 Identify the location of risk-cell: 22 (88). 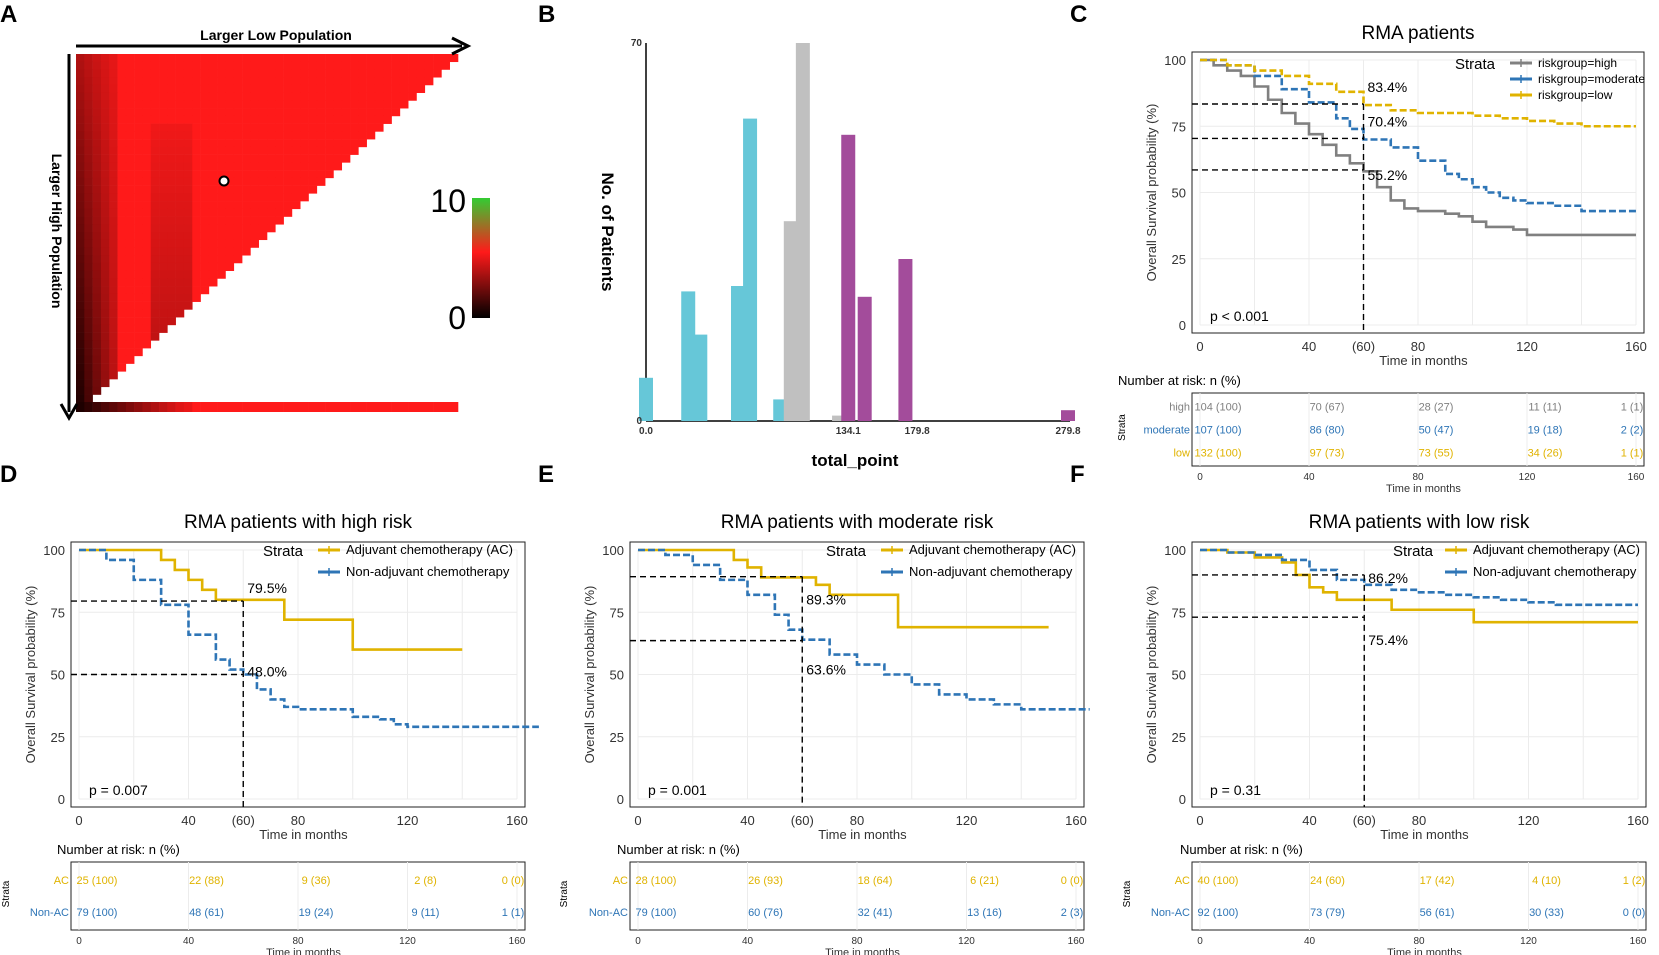
(206, 881).